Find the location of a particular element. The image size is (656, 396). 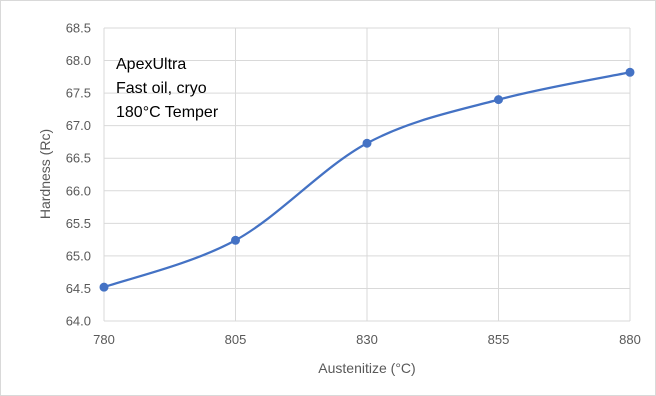

x-tick-label: 830 is located at coordinates (367, 339).